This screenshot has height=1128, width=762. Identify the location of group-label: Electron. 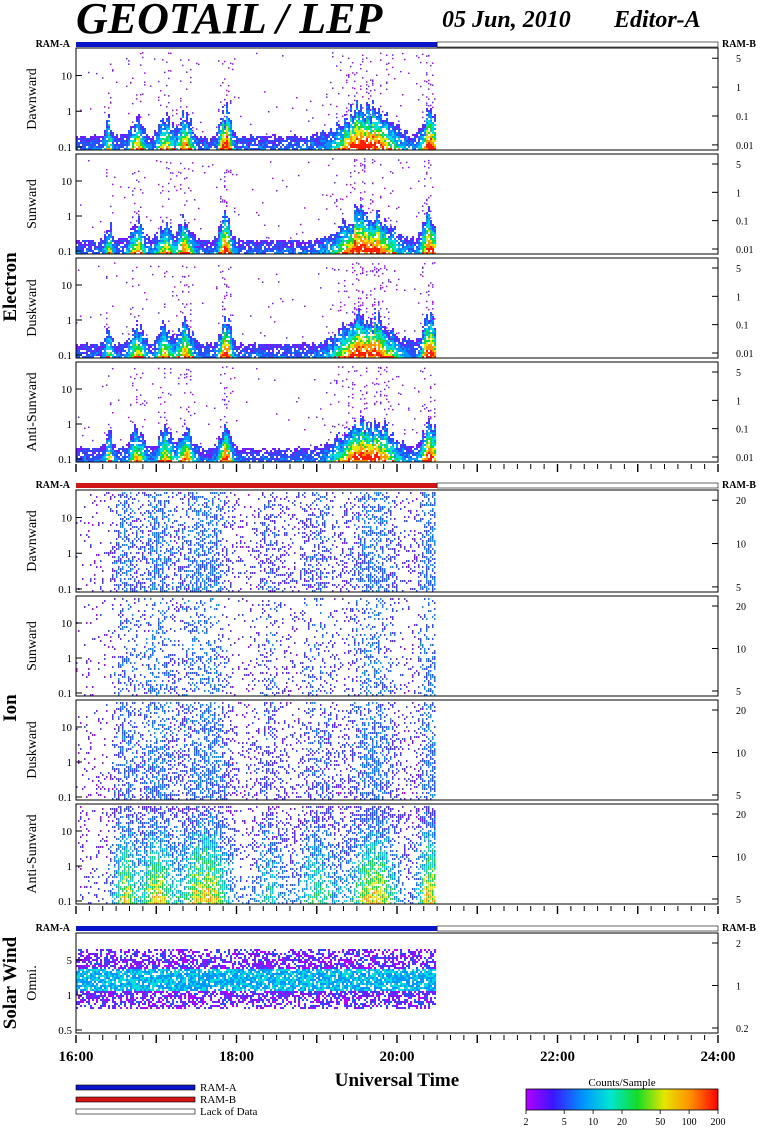
(10, 287).